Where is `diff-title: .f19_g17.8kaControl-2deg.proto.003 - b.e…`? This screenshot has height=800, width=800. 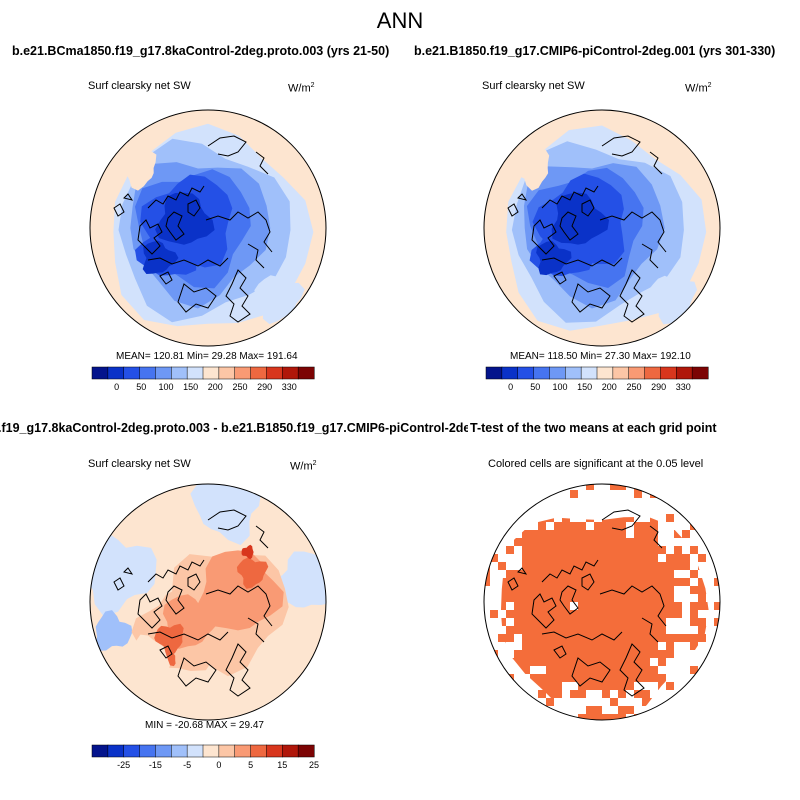
diff-title: .f19_g17.8kaControl-2deg.proto.003 - b.e… is located at coordinates (251, 428).